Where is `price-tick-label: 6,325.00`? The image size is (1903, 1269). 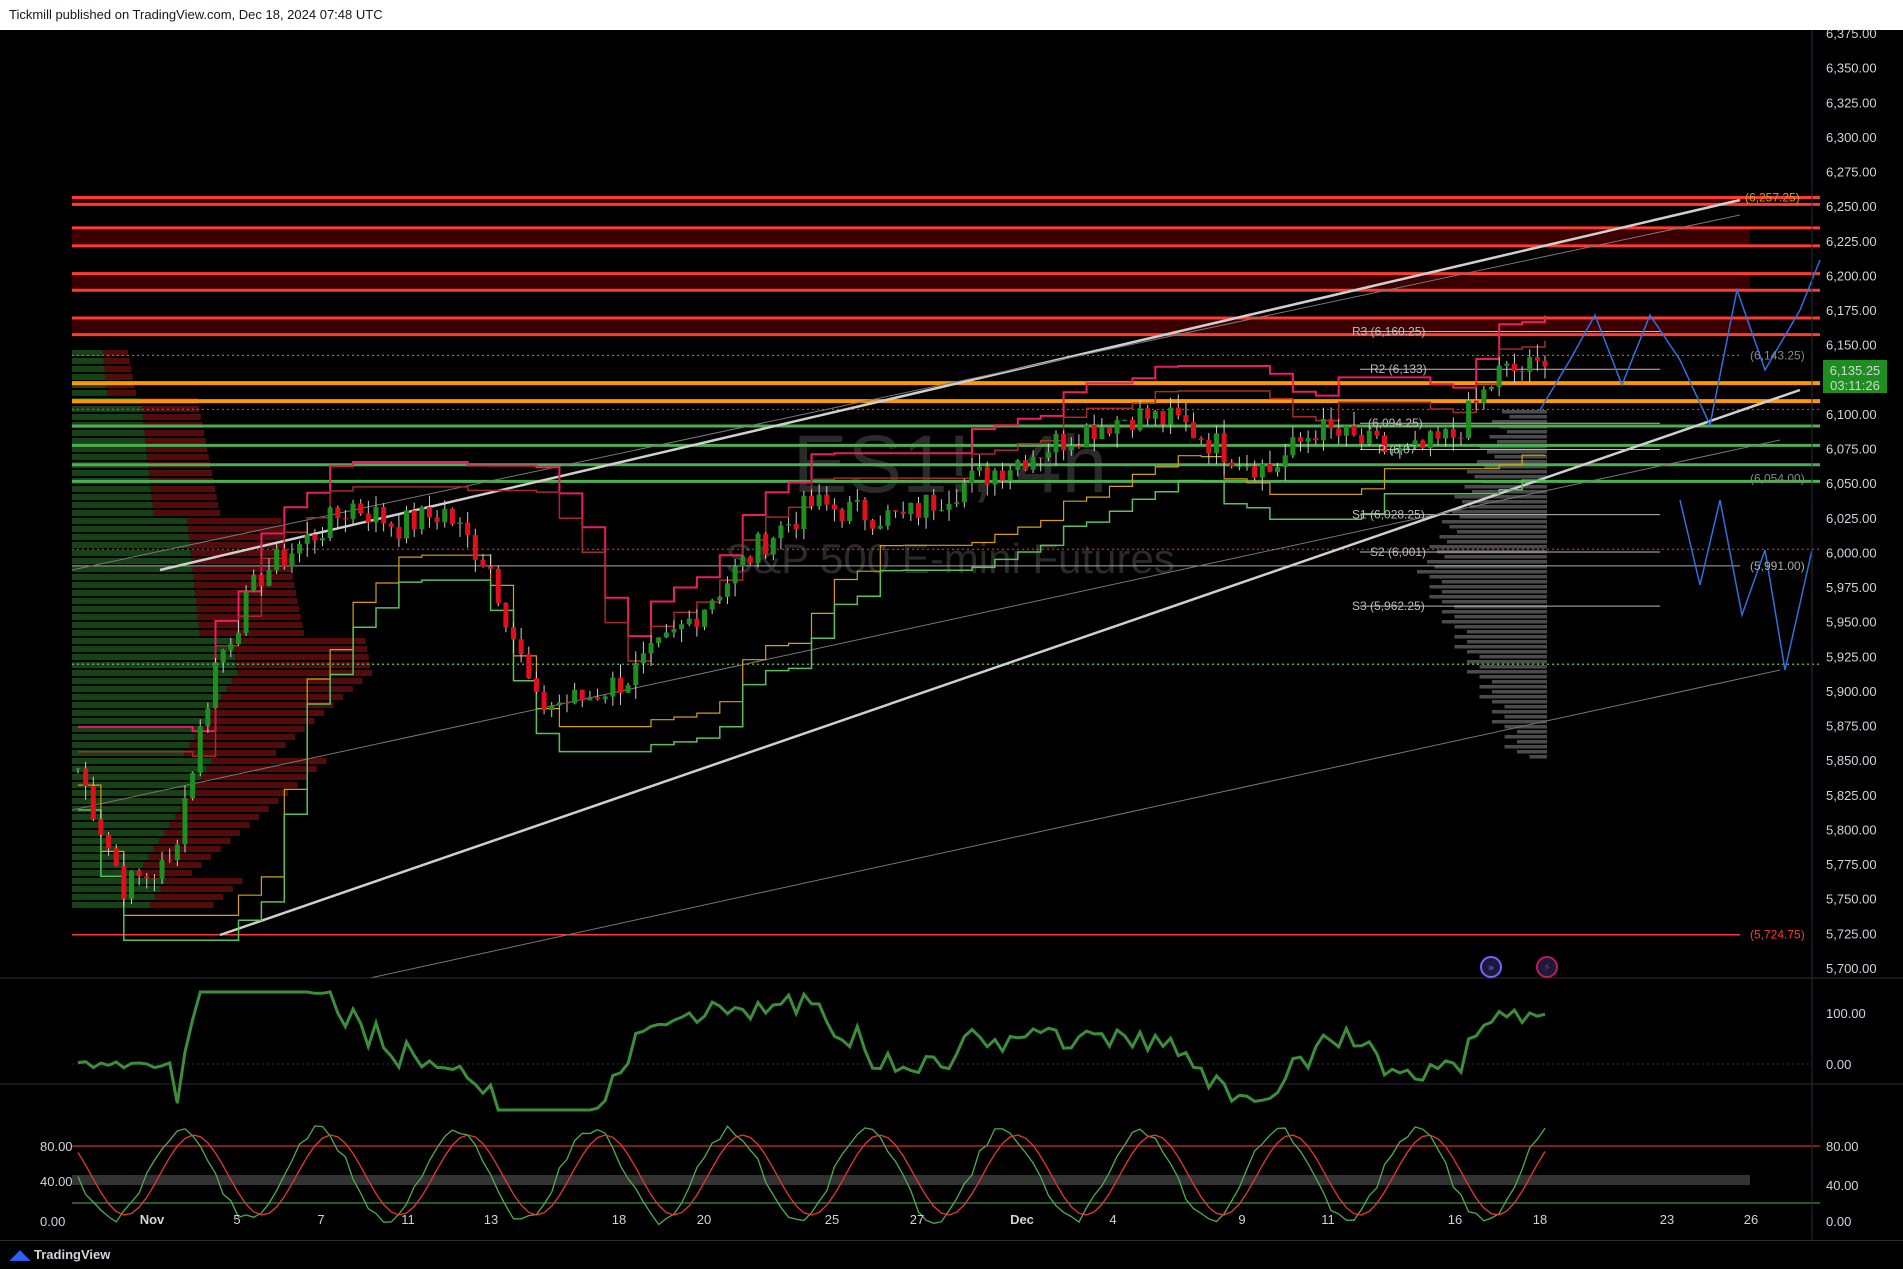
price-tick-label: 6,325.00 is located at coordinates (1851, 102).